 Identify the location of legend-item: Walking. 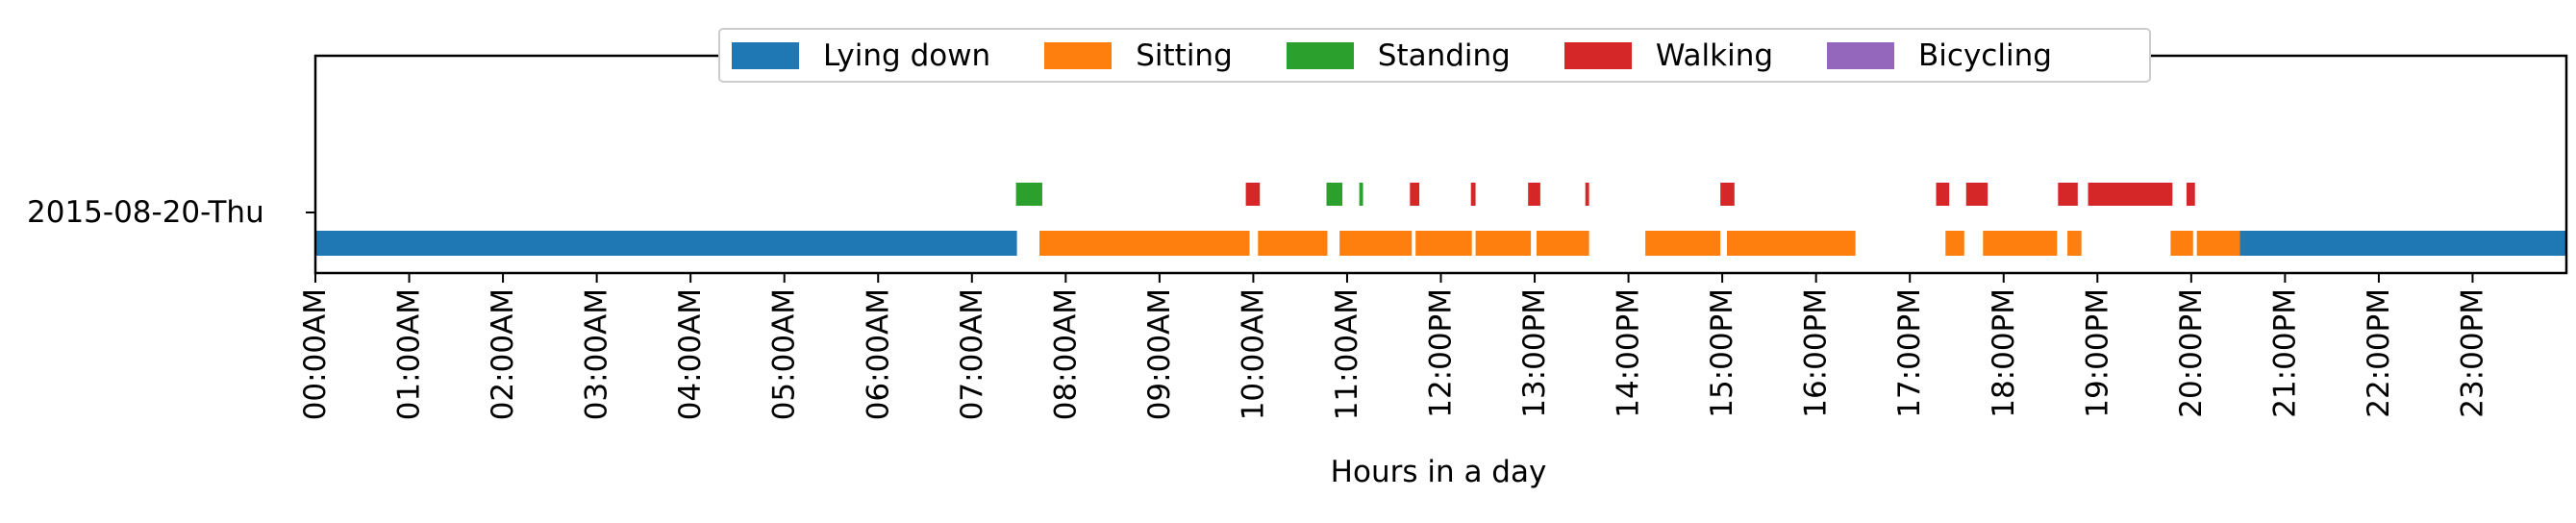
(1668, 55).